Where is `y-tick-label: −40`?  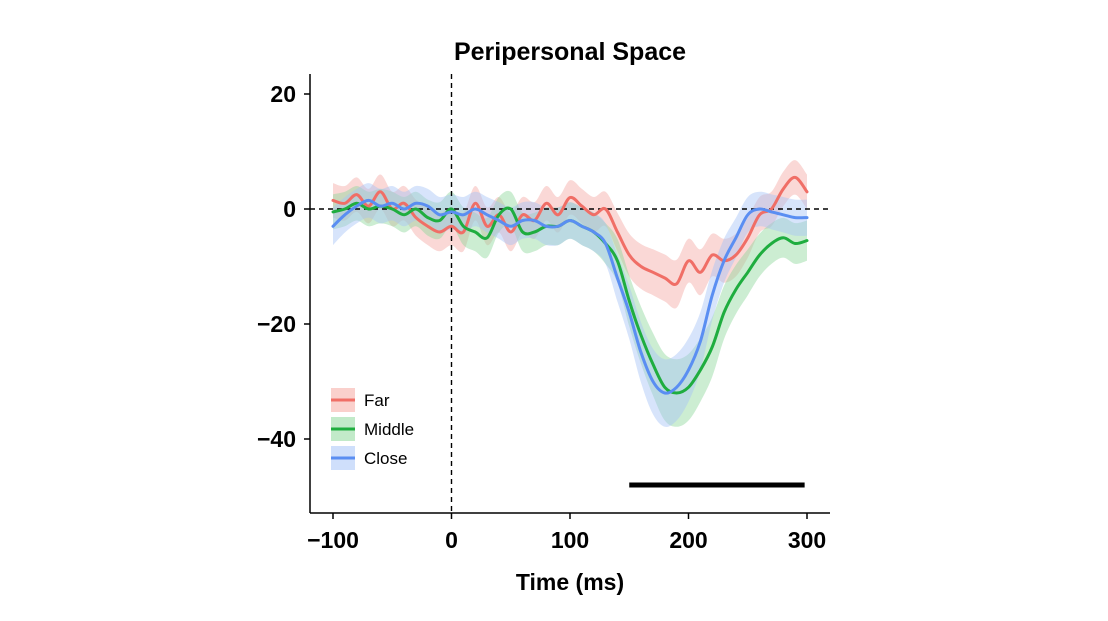 y-tick-label: −40 is located at coordinates (276, 439).